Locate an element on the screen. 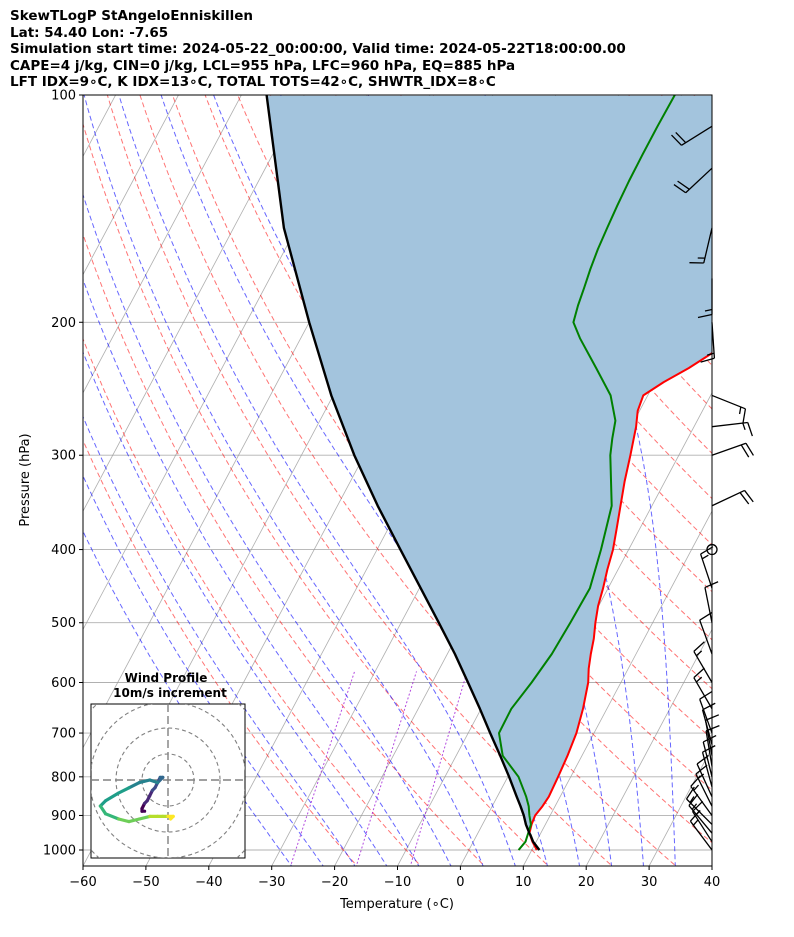 The height and width of the screenshot is (937, 794). x-tick-label: −20 is located at coordinates (334, 882).